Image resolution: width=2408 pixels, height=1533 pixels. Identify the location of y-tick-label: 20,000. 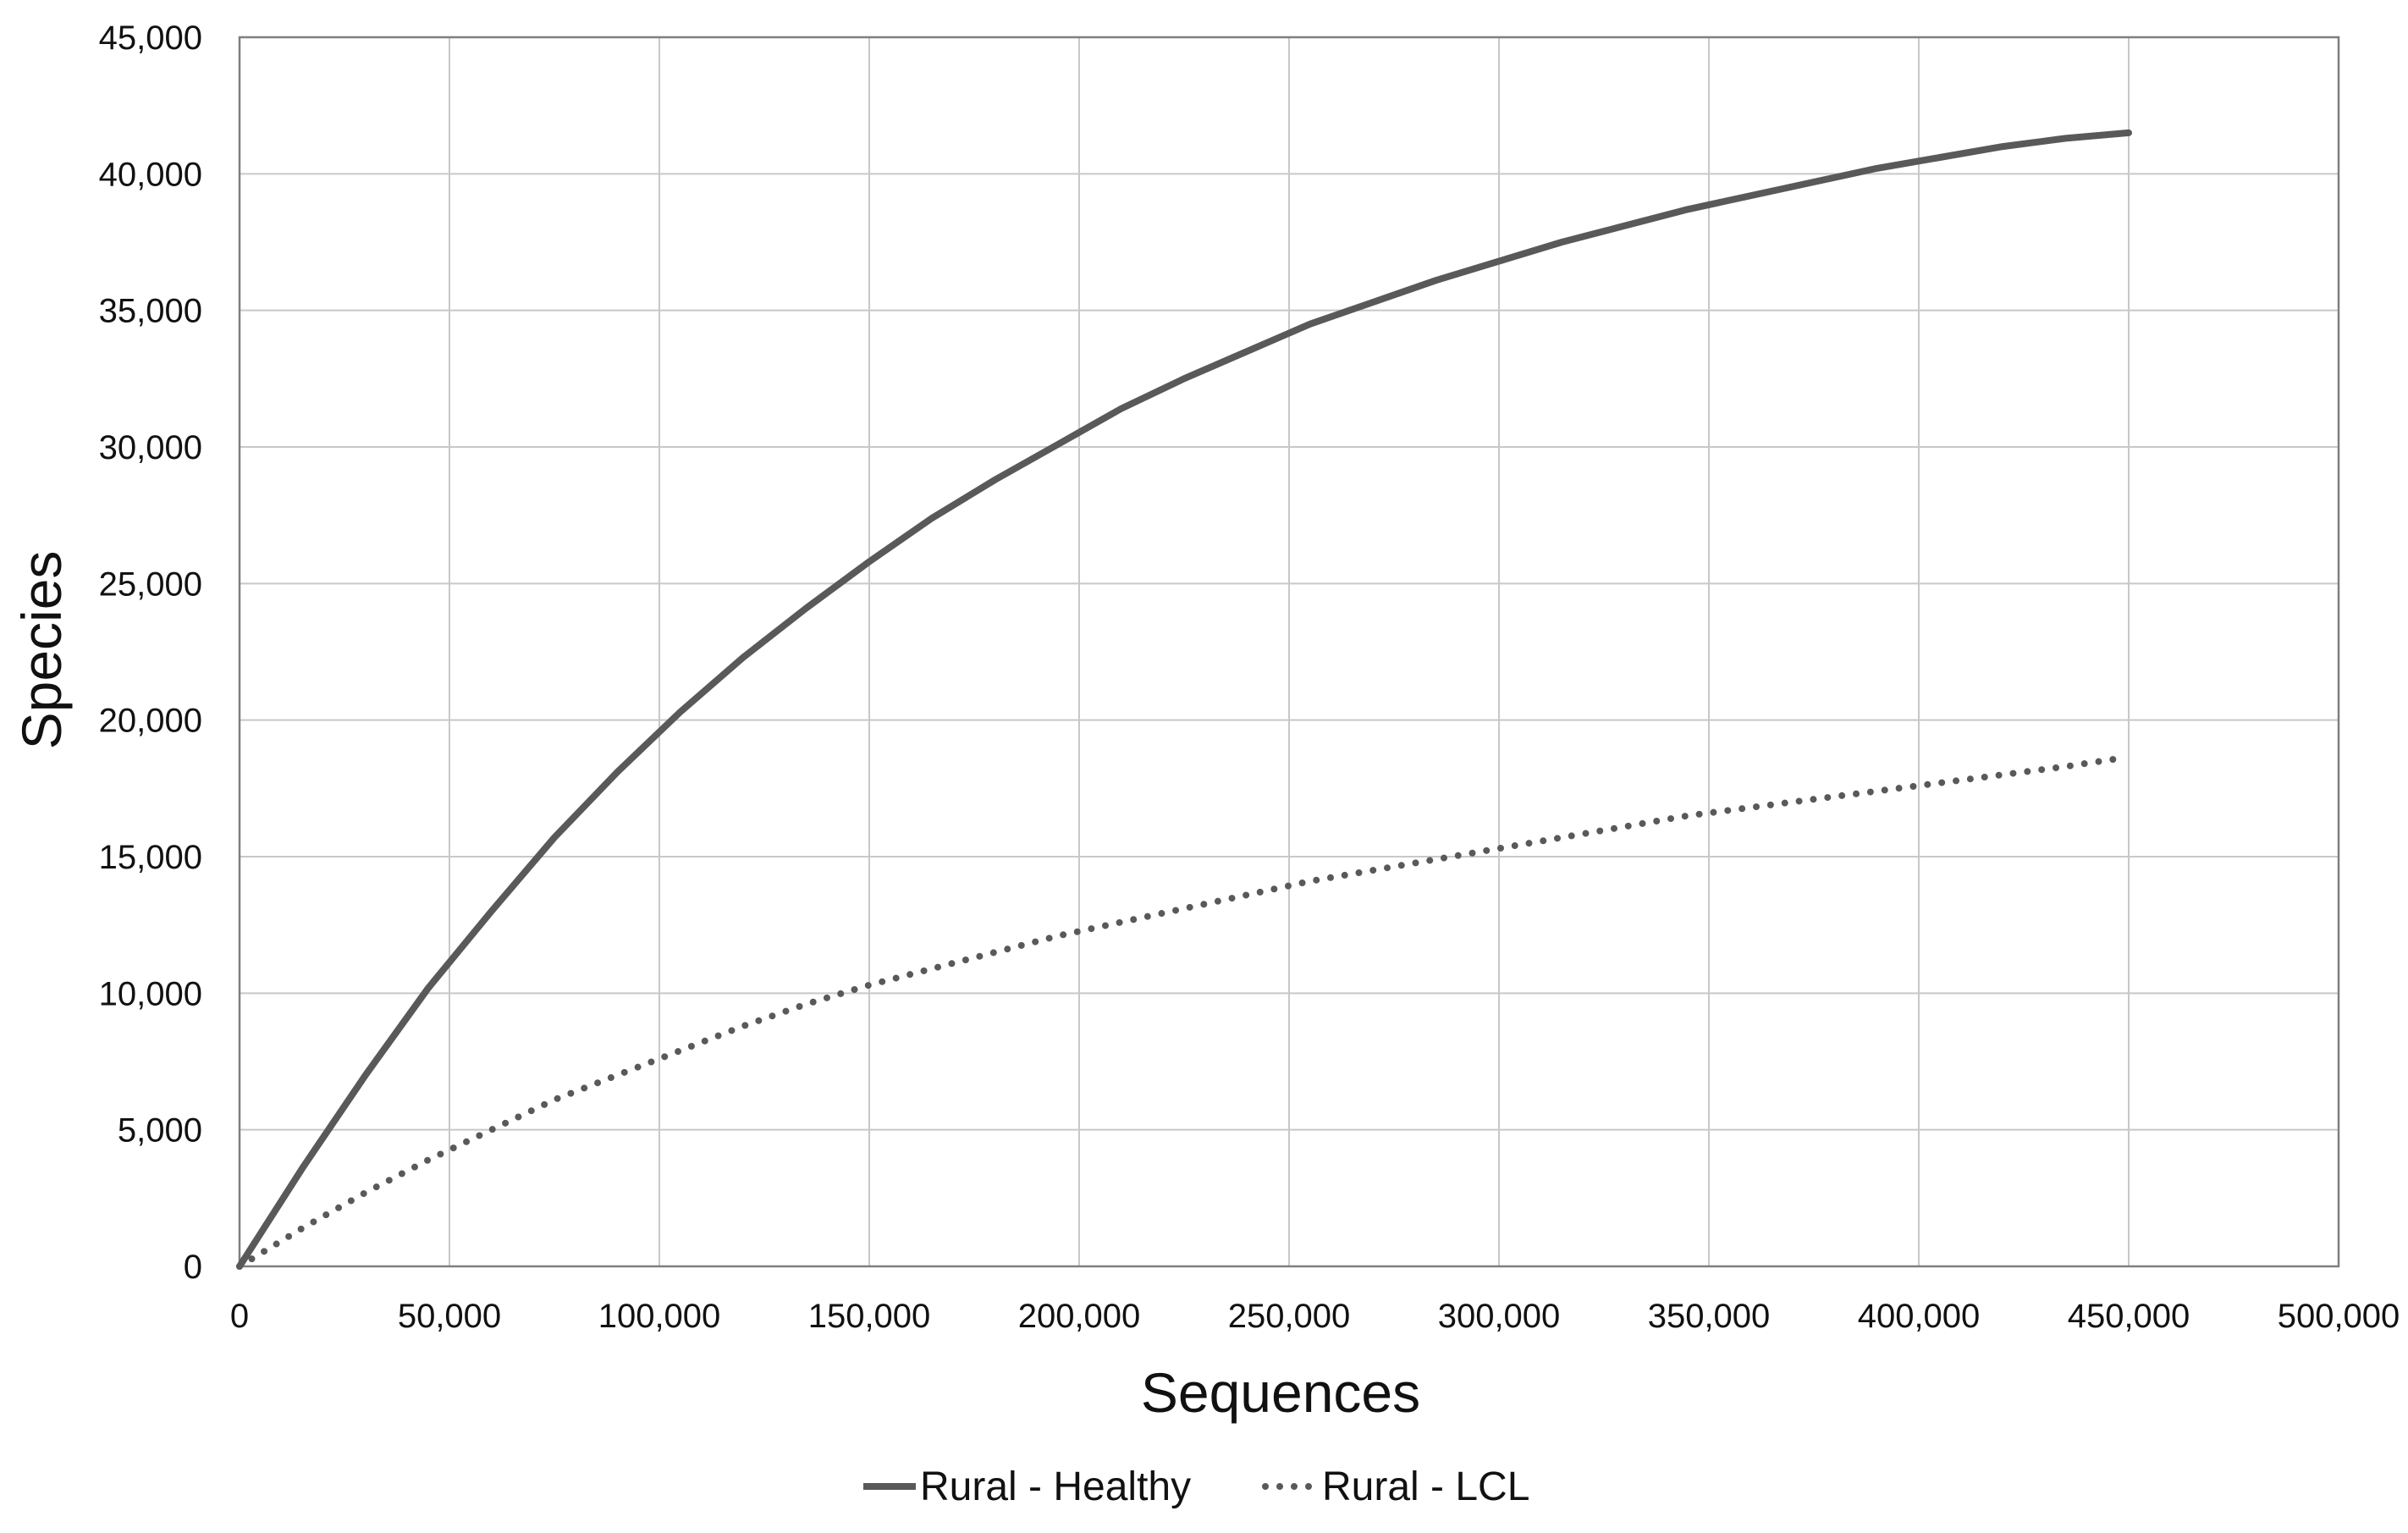
(150, 721).